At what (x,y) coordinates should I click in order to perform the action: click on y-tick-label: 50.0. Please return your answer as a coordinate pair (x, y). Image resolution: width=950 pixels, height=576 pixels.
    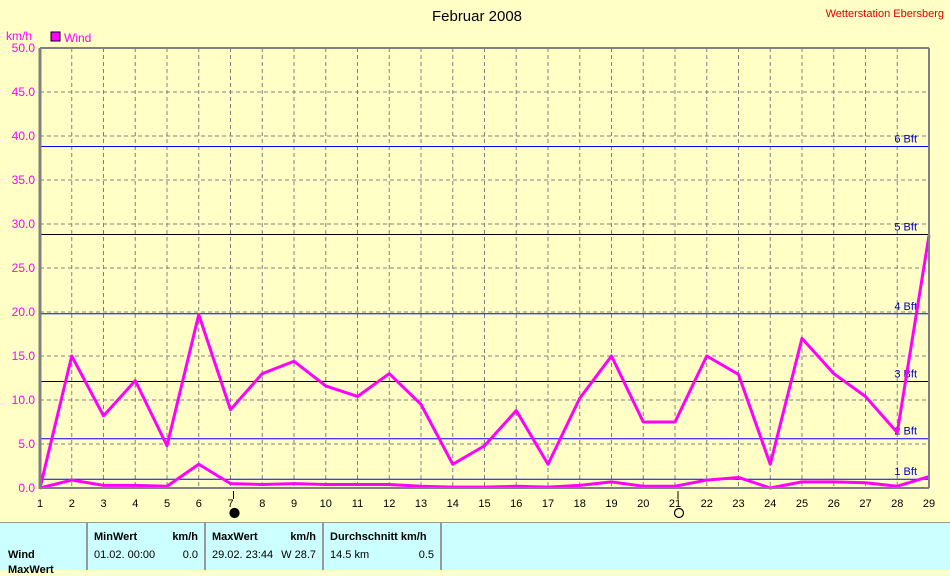
    Looking at the image, I should click on (24, 48).